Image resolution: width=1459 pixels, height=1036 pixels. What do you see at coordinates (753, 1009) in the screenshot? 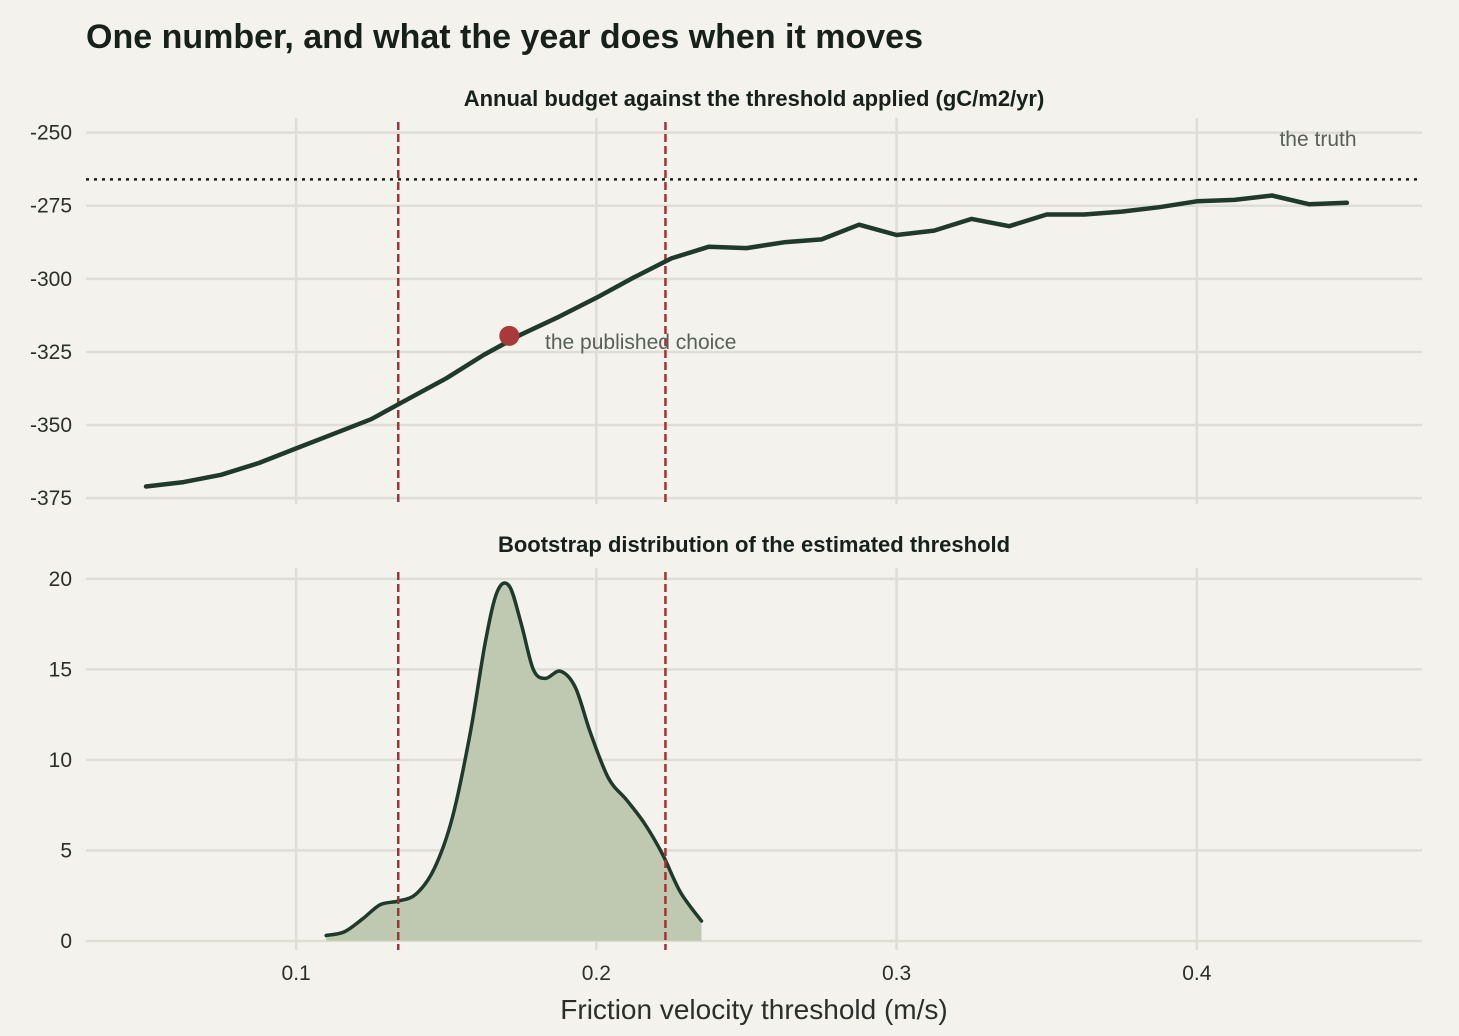
I see `x-axis-label: Friction velocity threshold (m/s)` at bounding box center [753, 1009].